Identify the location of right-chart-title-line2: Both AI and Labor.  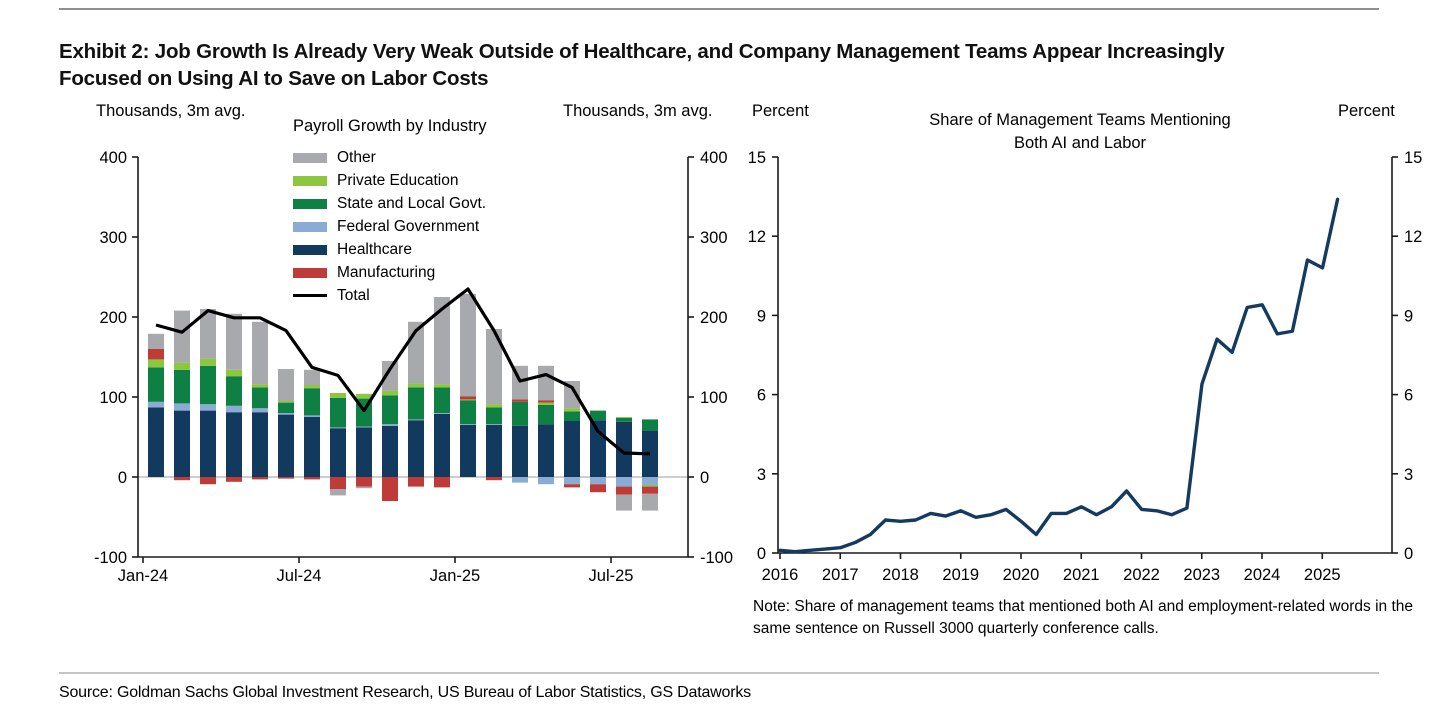
(1080, 143).